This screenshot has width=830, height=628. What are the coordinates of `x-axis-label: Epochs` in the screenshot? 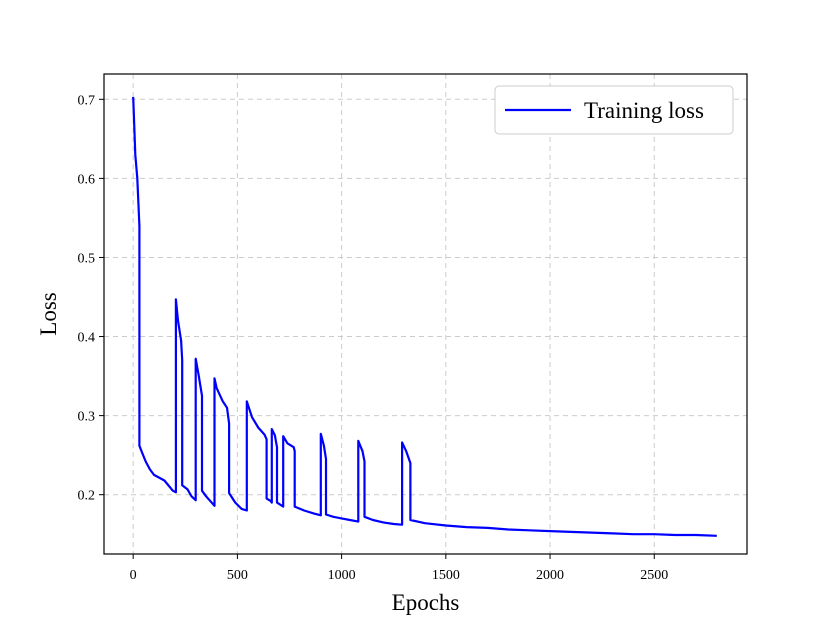 It's located at (426, 602).